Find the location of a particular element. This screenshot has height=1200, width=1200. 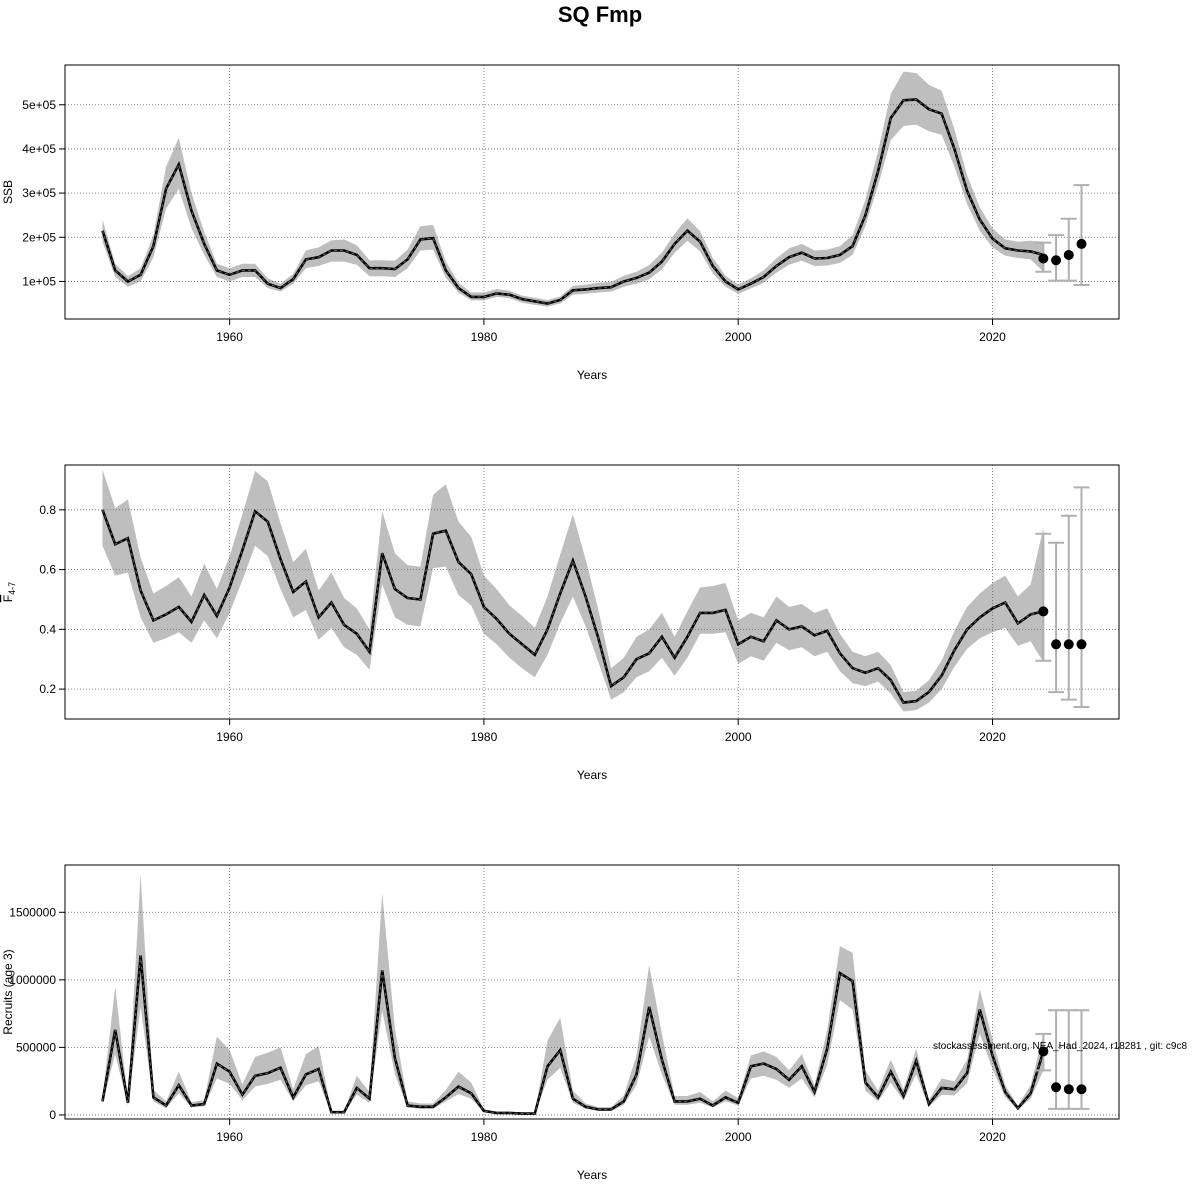

y-tick-label: 1500000 is located at coordinates (32, 912).